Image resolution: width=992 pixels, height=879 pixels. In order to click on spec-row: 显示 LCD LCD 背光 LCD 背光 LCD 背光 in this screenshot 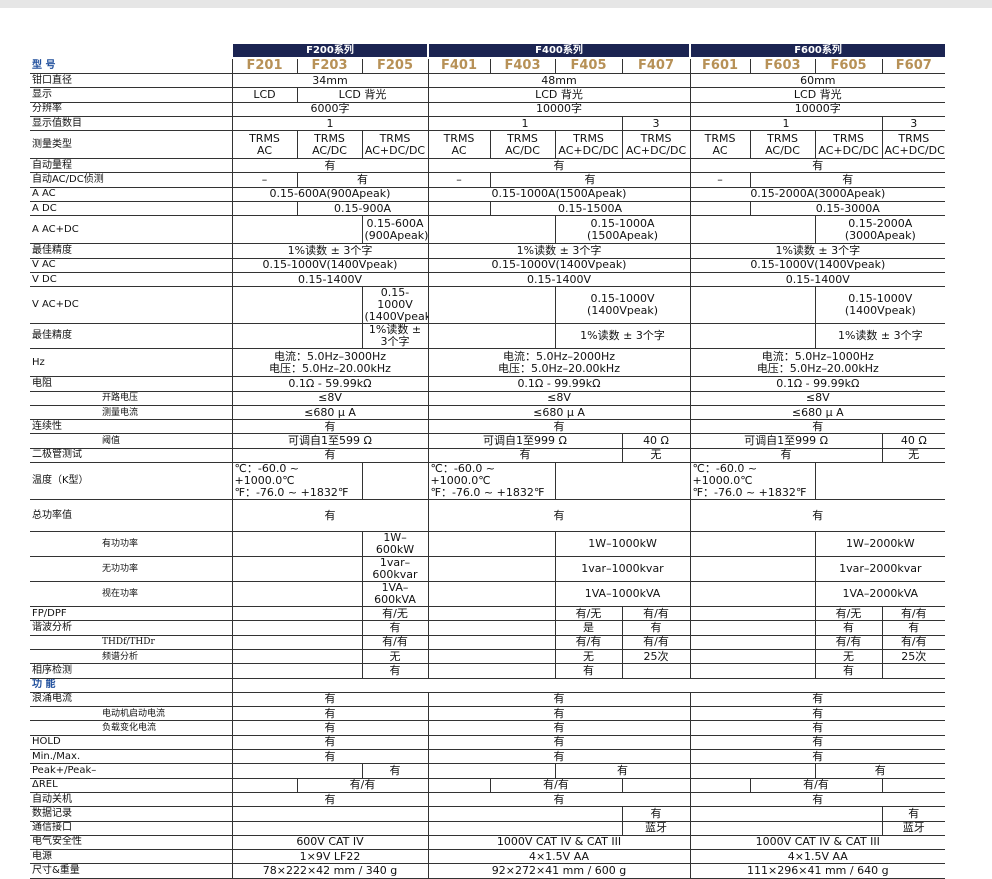, I will do `click(488, 95)`.